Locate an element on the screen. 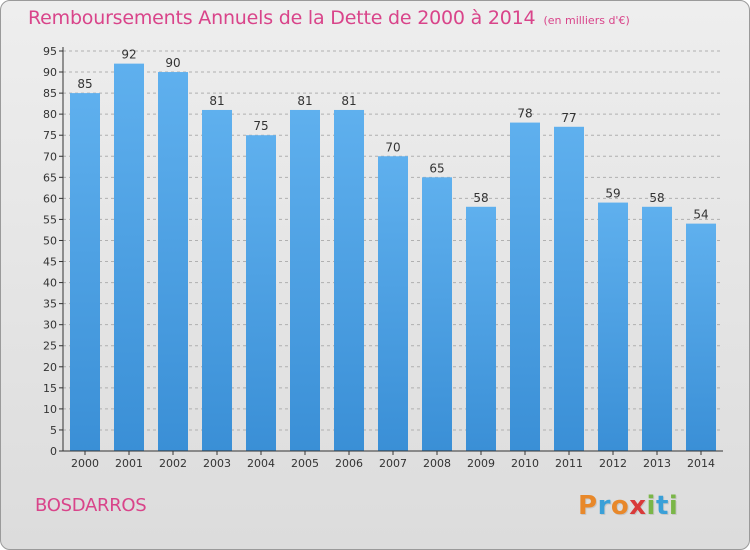 The width and height of the screenshot is (750, 550). y-tick-label: 20 is located at coordinates (50, 367).